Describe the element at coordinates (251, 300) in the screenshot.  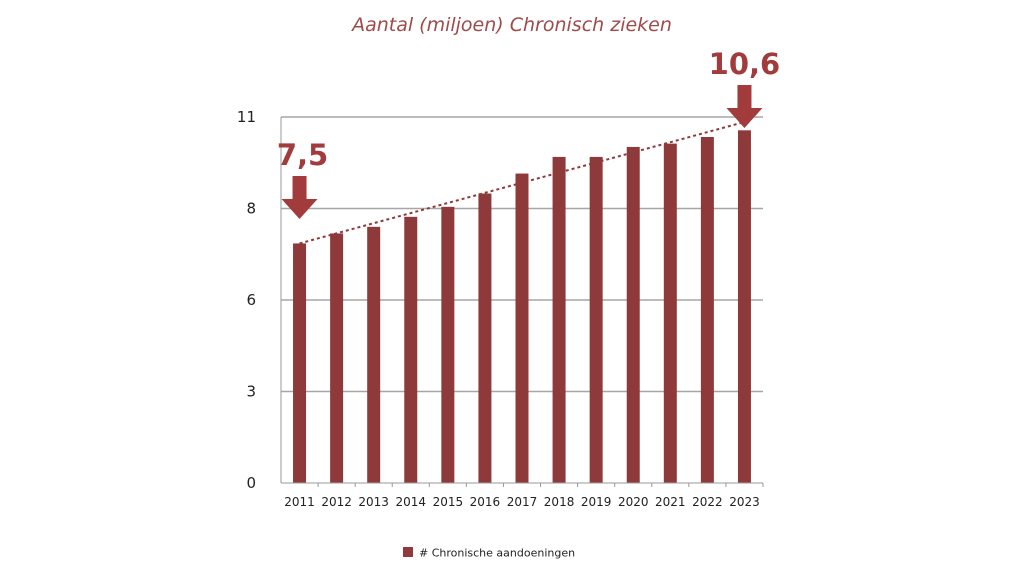
I see `y-tick-label: 6` at that location.